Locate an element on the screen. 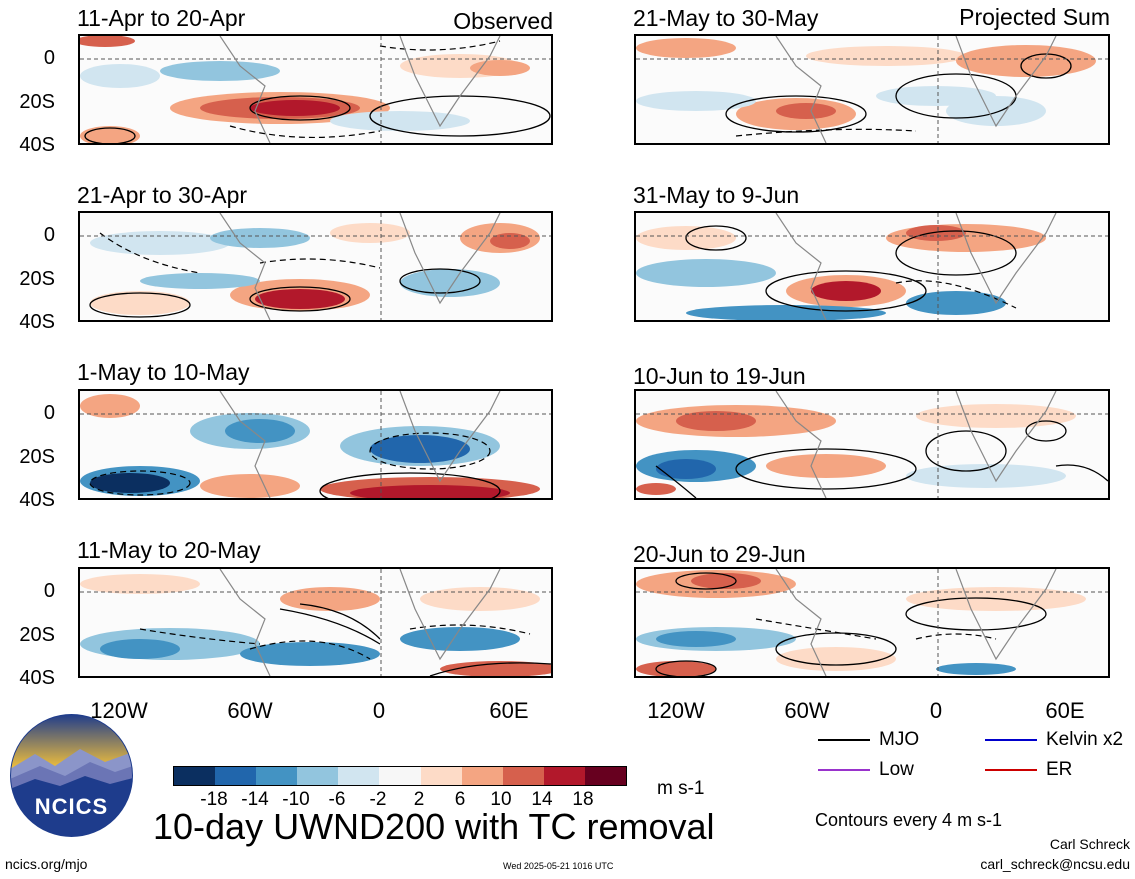 The height and width of the screenshot is (879, 1135). colorbar-tick: 6 is located at coordinates (460, 799).